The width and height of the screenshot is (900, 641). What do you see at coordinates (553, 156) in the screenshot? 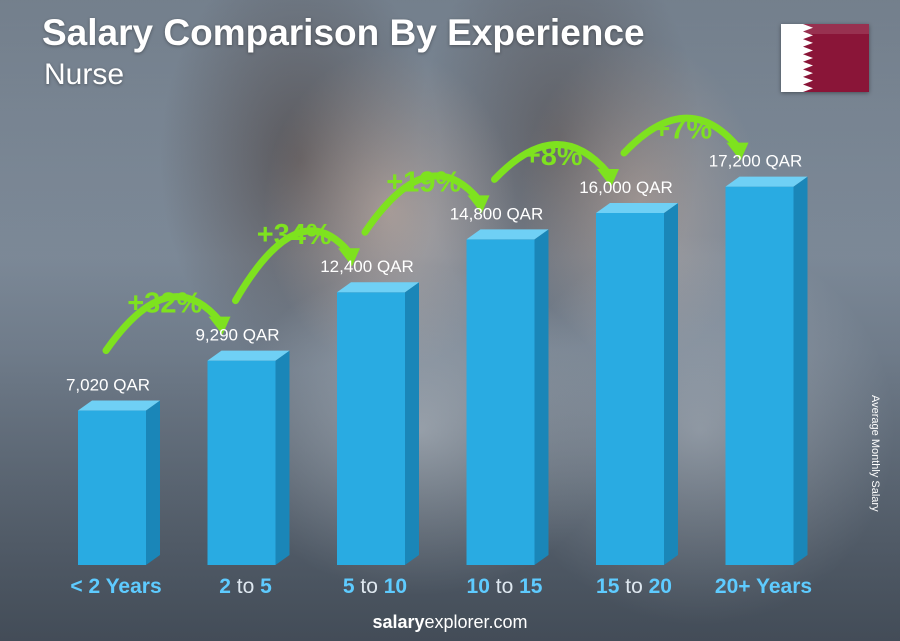
I see `increase-label: +8%` at bounding box center [553, 156].